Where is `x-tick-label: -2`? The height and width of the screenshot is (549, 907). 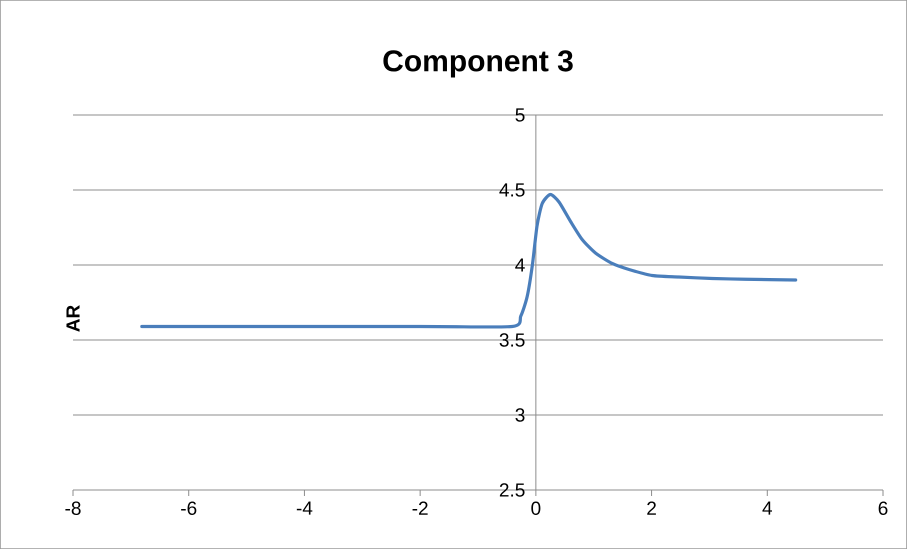 x-tick-label: -2 is located at coordinates (420, 508).